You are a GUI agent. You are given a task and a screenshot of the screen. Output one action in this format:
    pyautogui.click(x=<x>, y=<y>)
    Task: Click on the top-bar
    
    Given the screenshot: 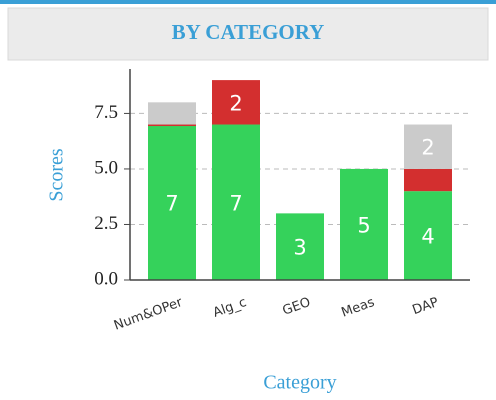 What is the action you would take?
    pyautogui.click(x=248, y=2)
    